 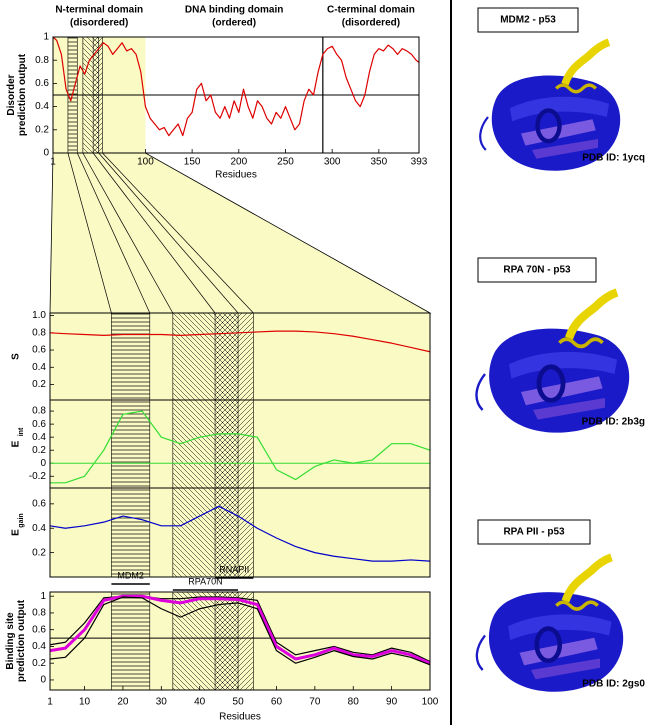 I want to click on x-tick-label: 250, so click(x=285, y=162).